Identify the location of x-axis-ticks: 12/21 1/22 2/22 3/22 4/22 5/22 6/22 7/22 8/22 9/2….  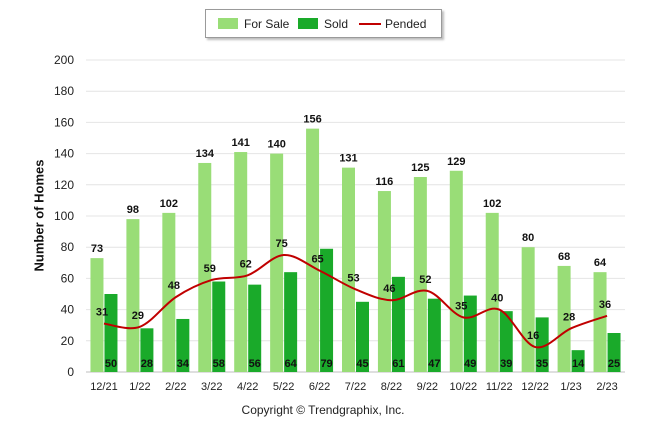
(354, 387).